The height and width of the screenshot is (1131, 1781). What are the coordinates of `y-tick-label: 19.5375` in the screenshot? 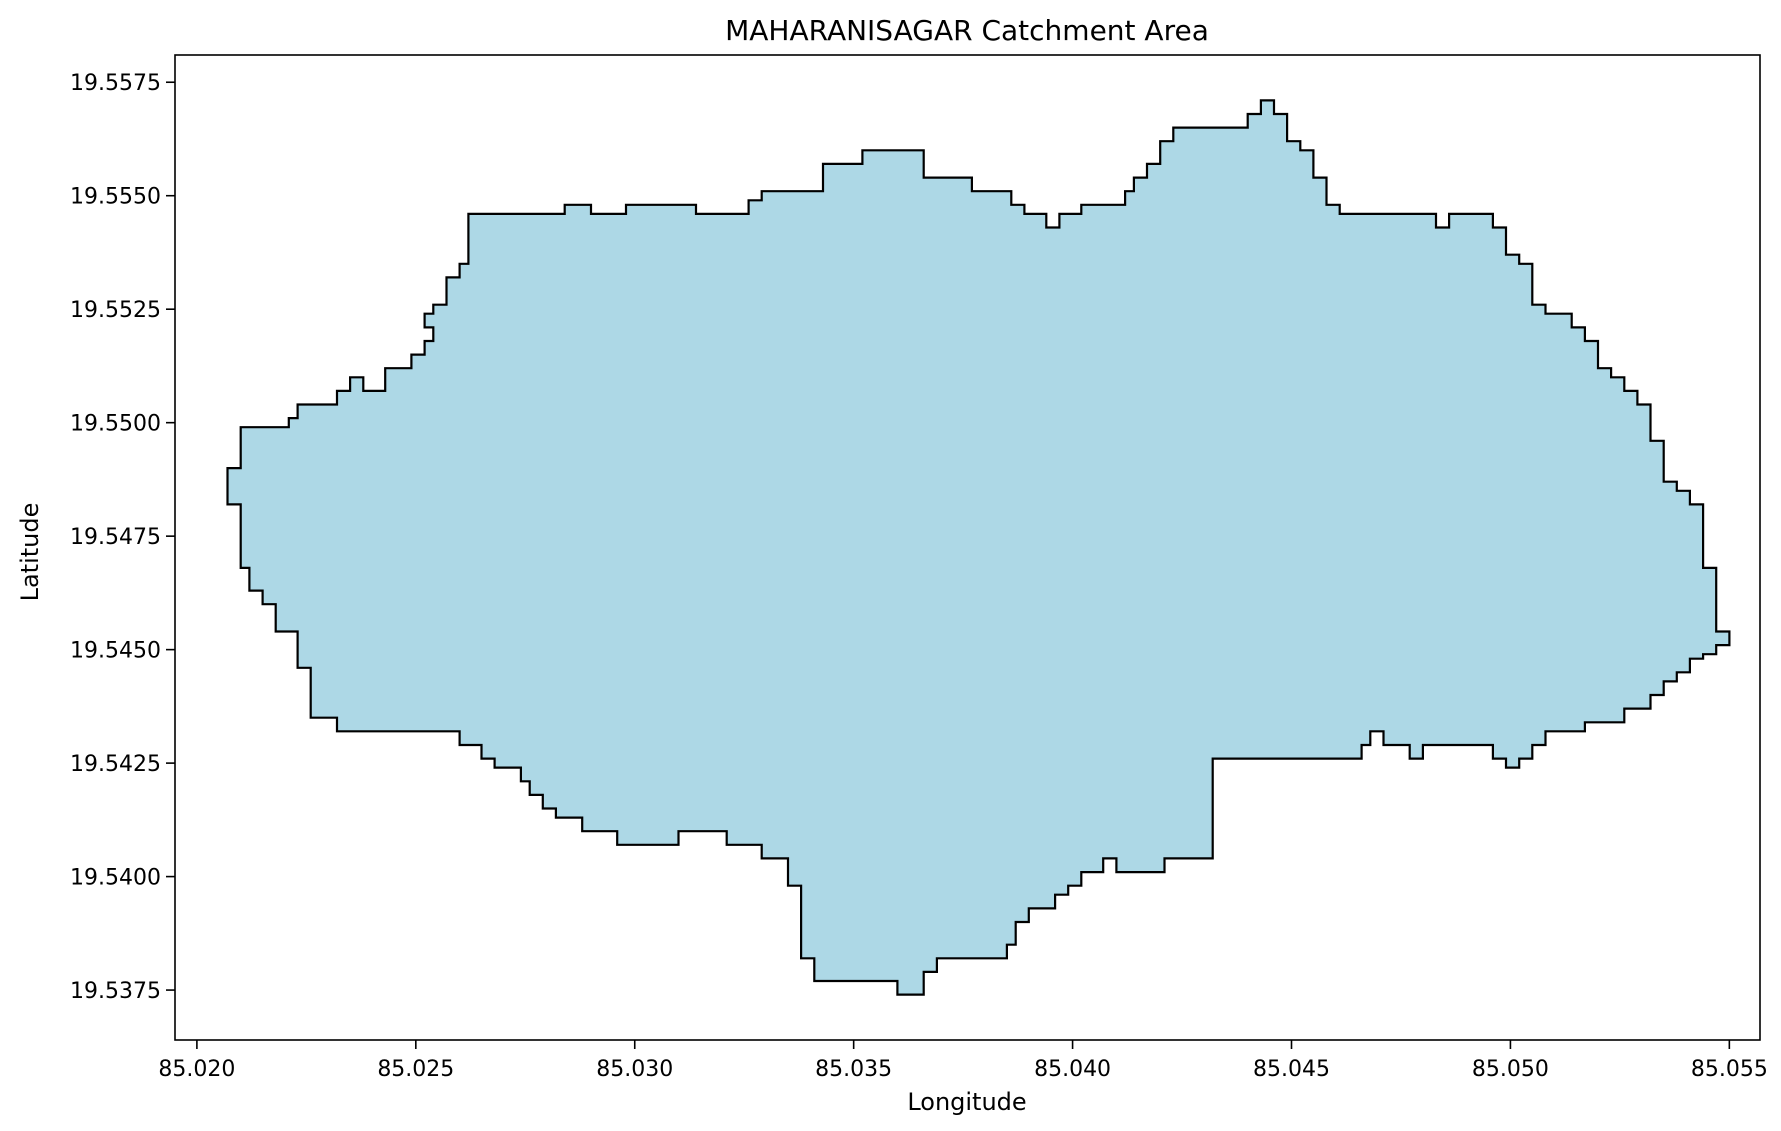 It's located at (115, 991).